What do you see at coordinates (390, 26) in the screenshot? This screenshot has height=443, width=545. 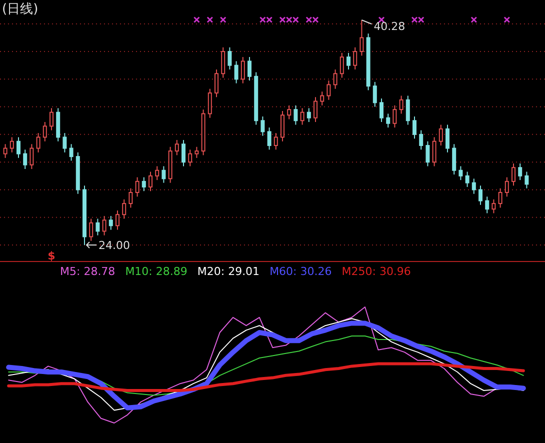 I see `annotation: 40.28` at bounding box center [390, 26].